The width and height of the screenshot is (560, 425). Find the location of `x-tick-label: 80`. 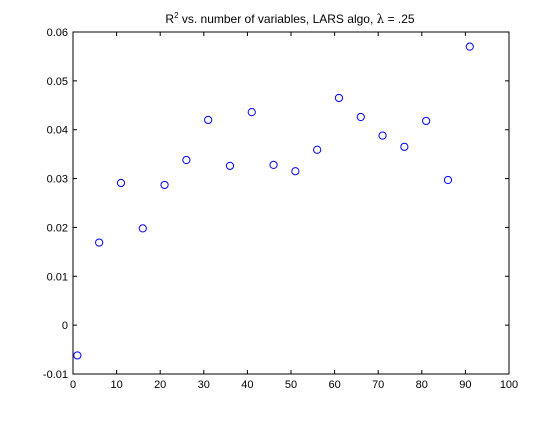

x-tick-label: 80 is located at coordinates (422, 385).